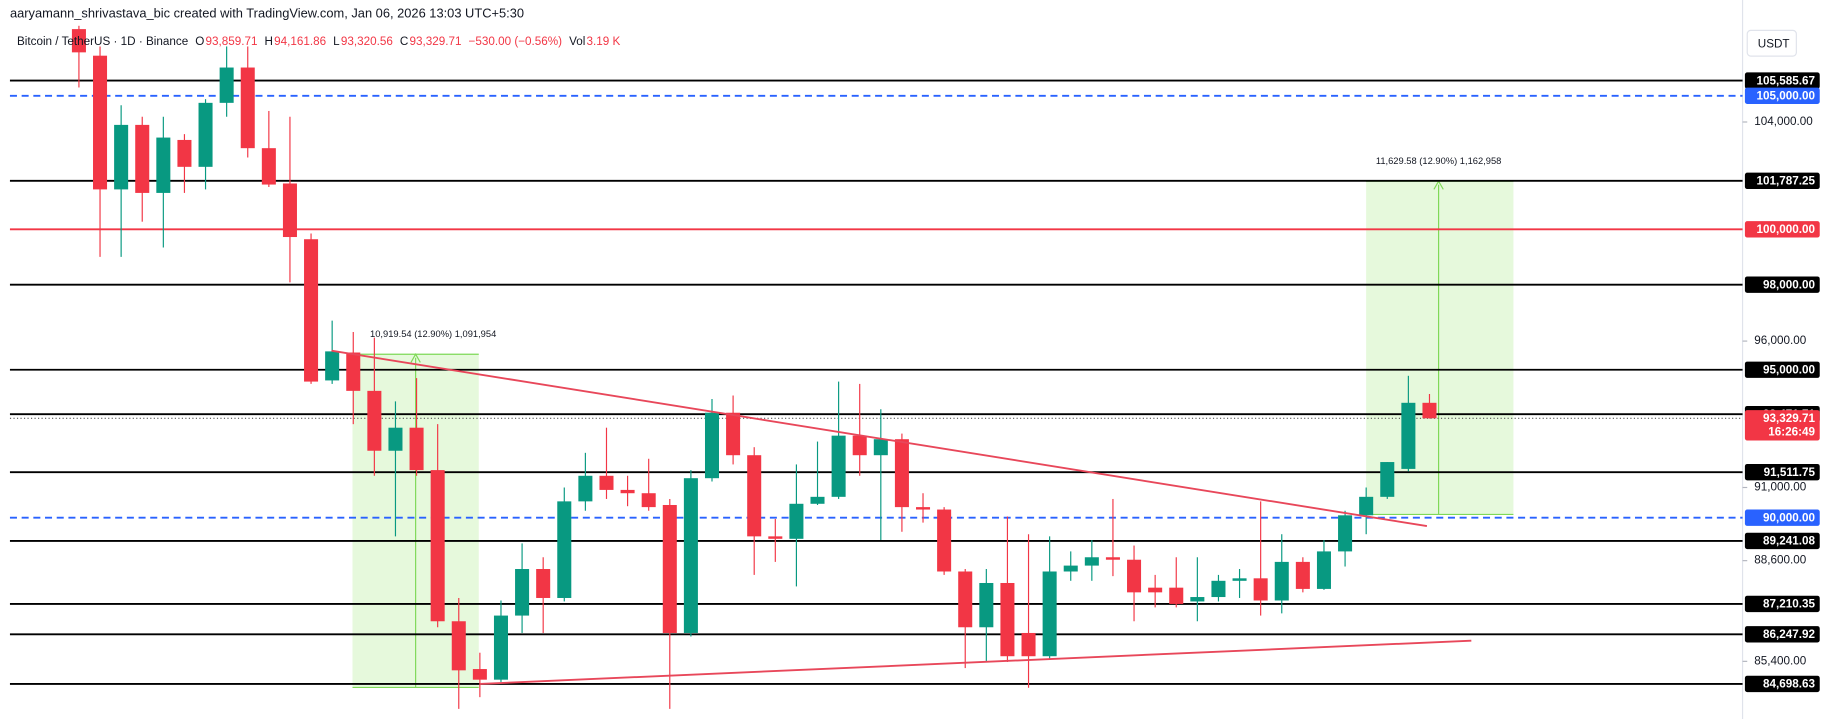 This screenshot has width=1825, height=719. Describe the element at coordinates (1789, 604) in the screenshot. I see `level-label: 87,210.35` at that location.